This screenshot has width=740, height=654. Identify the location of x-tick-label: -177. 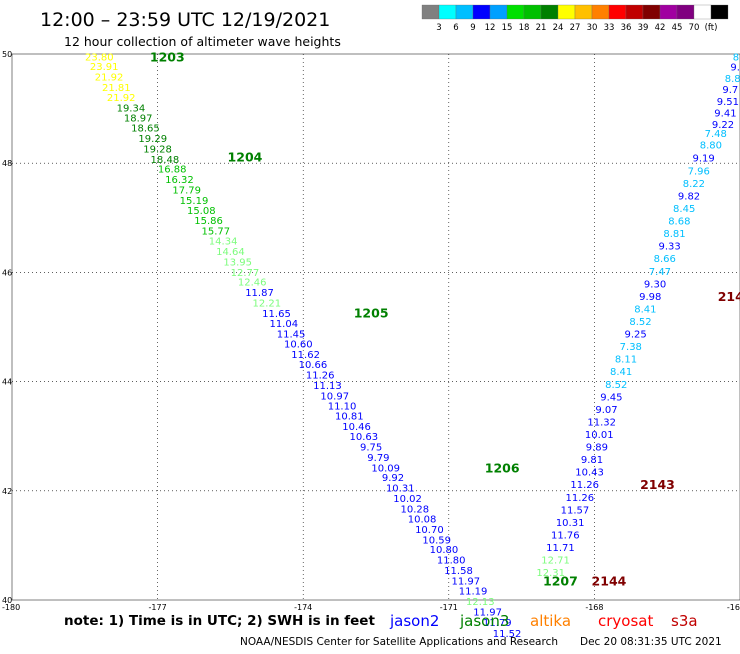
(158, 607).